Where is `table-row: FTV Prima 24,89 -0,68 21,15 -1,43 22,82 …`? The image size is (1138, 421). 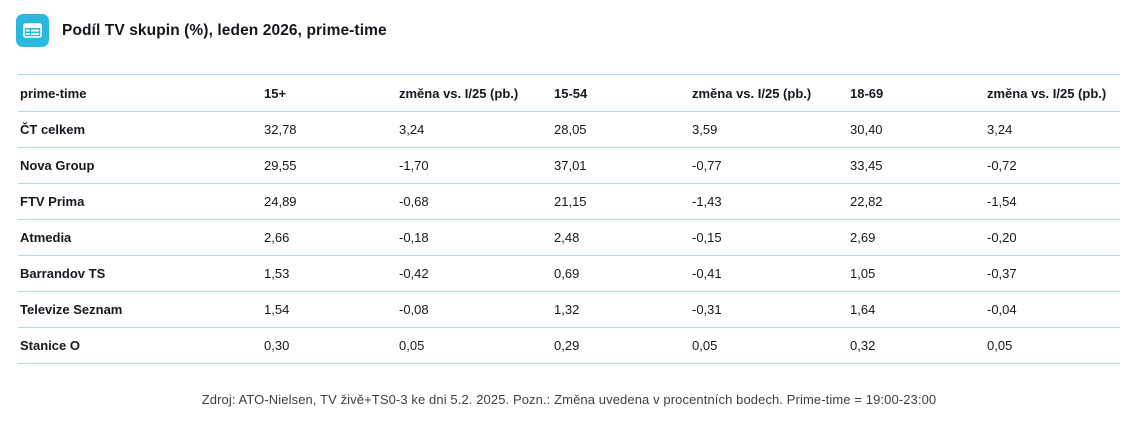
table-row: FTV Prima 24,89 -0,68 21,15 -1,43 22,82 … is located at coordinates (569, 201).